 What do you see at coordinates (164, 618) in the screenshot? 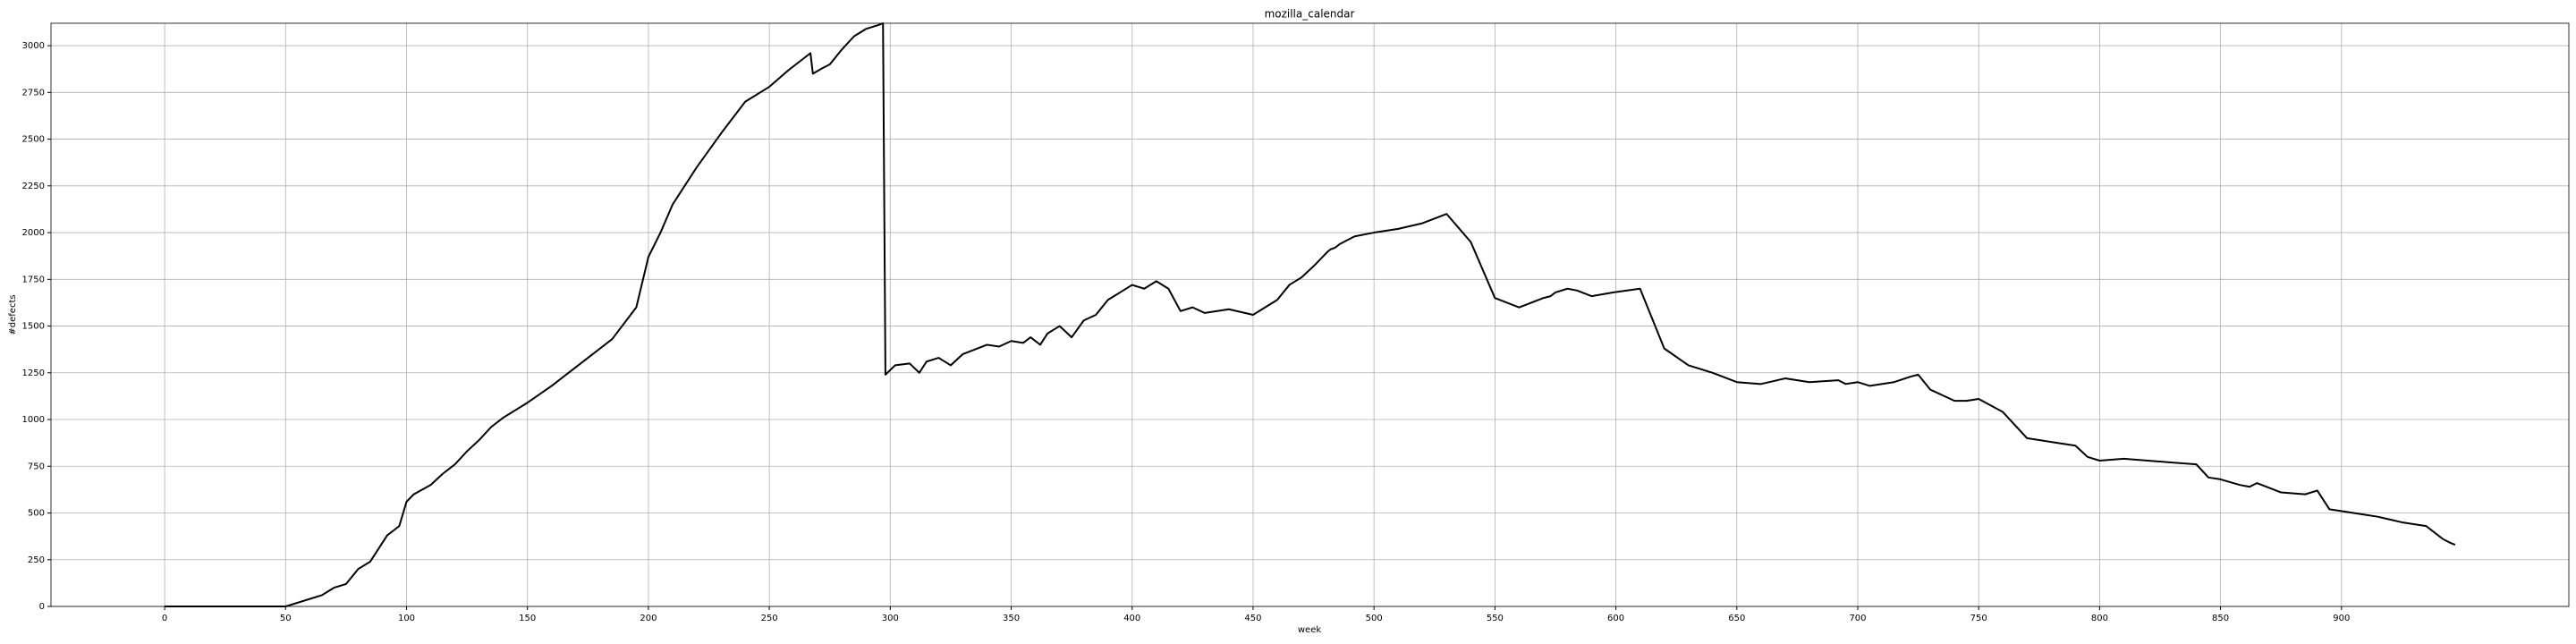
I see `x-tick-label: 0` at bounding box center [164, 618].